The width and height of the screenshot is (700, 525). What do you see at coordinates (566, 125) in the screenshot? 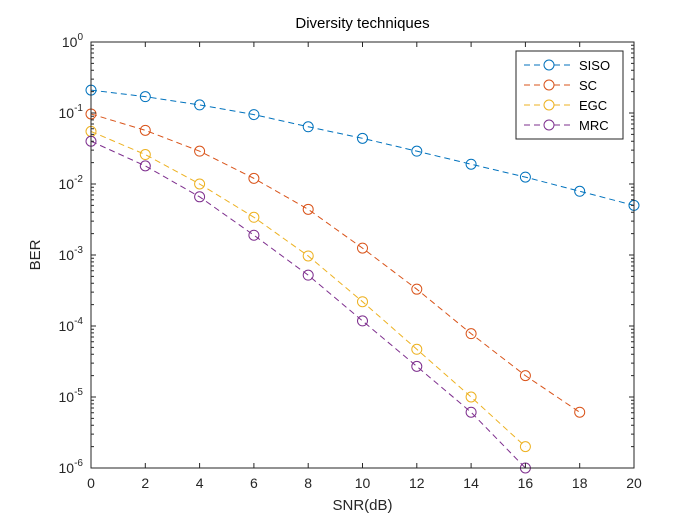
I see `legend-item-mrc: MRC` at bounding box center [566, 125].